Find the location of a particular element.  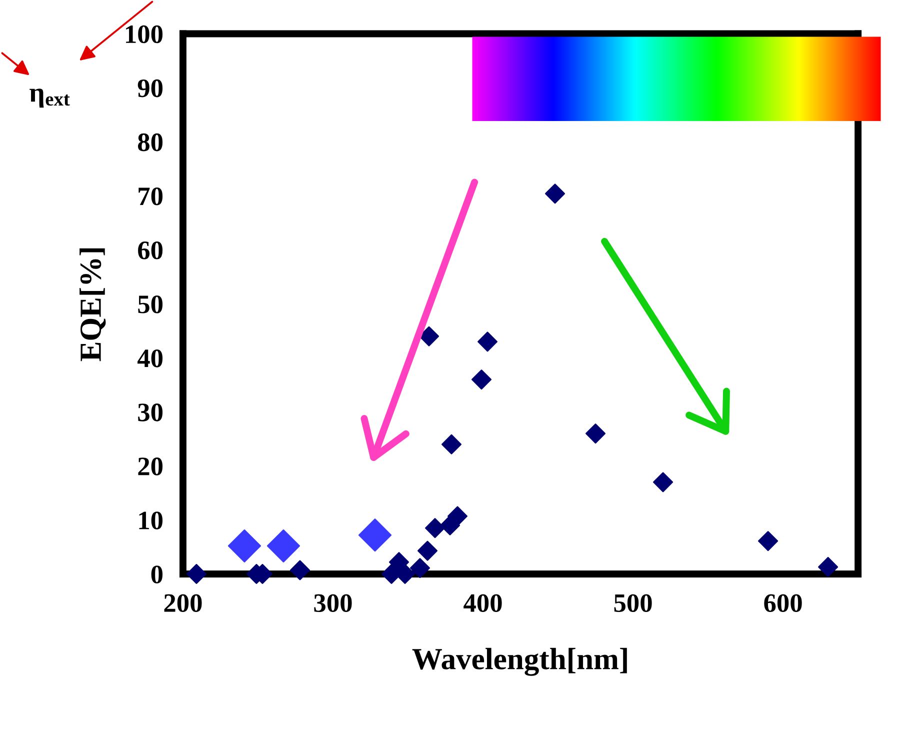

x-tick-label: 600 is located at coordinates (783, 603).